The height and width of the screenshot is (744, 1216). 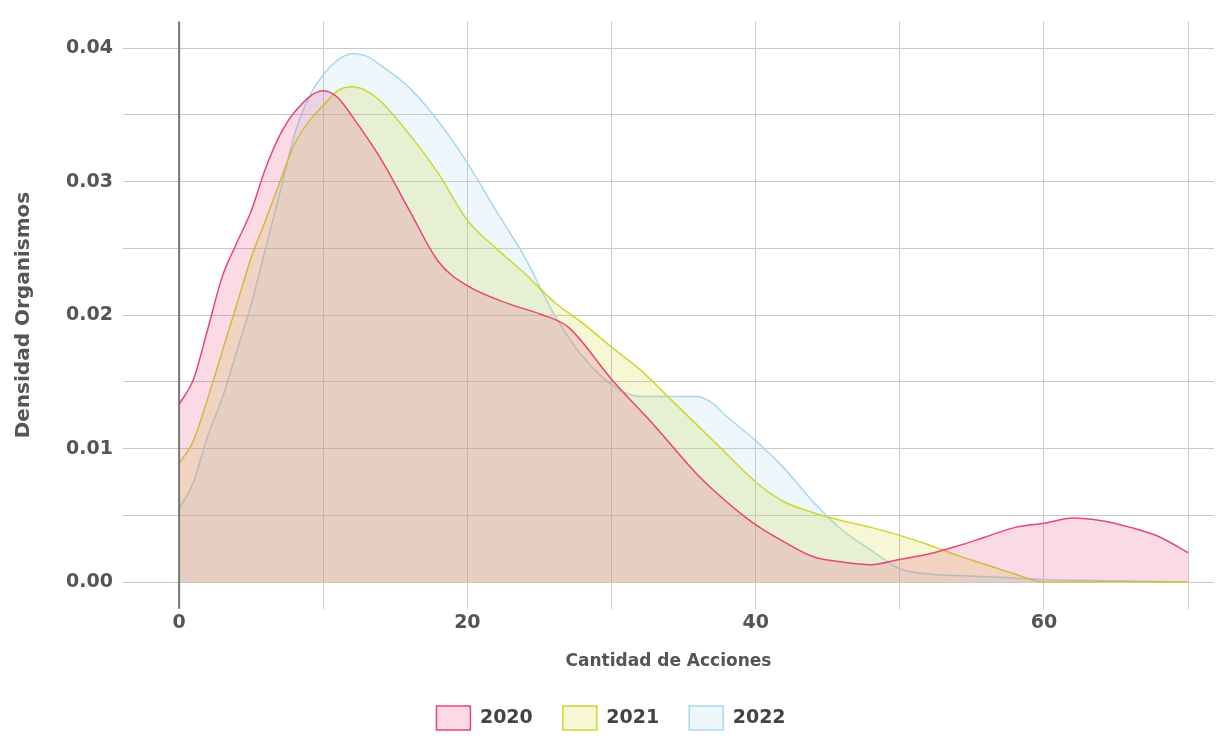 What do you see at coordinates (89, 179) in the screenshot?
I see `y-tick-label: 0.03` at bounding box center [89, 179].